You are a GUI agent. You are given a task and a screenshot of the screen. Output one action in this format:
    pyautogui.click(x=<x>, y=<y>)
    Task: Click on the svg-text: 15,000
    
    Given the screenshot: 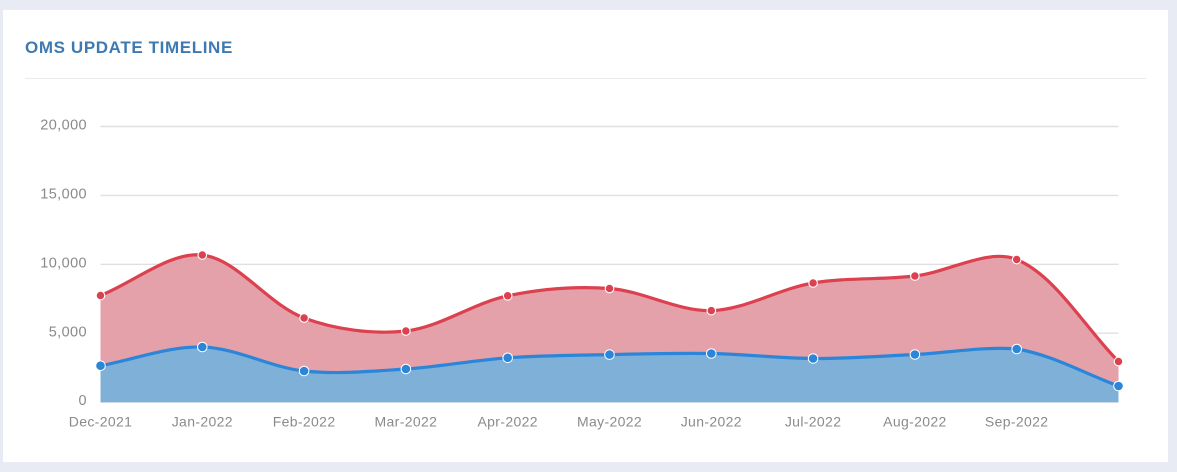 What is the action you would take?
    pyautogui.click(x=63, y=195)
    